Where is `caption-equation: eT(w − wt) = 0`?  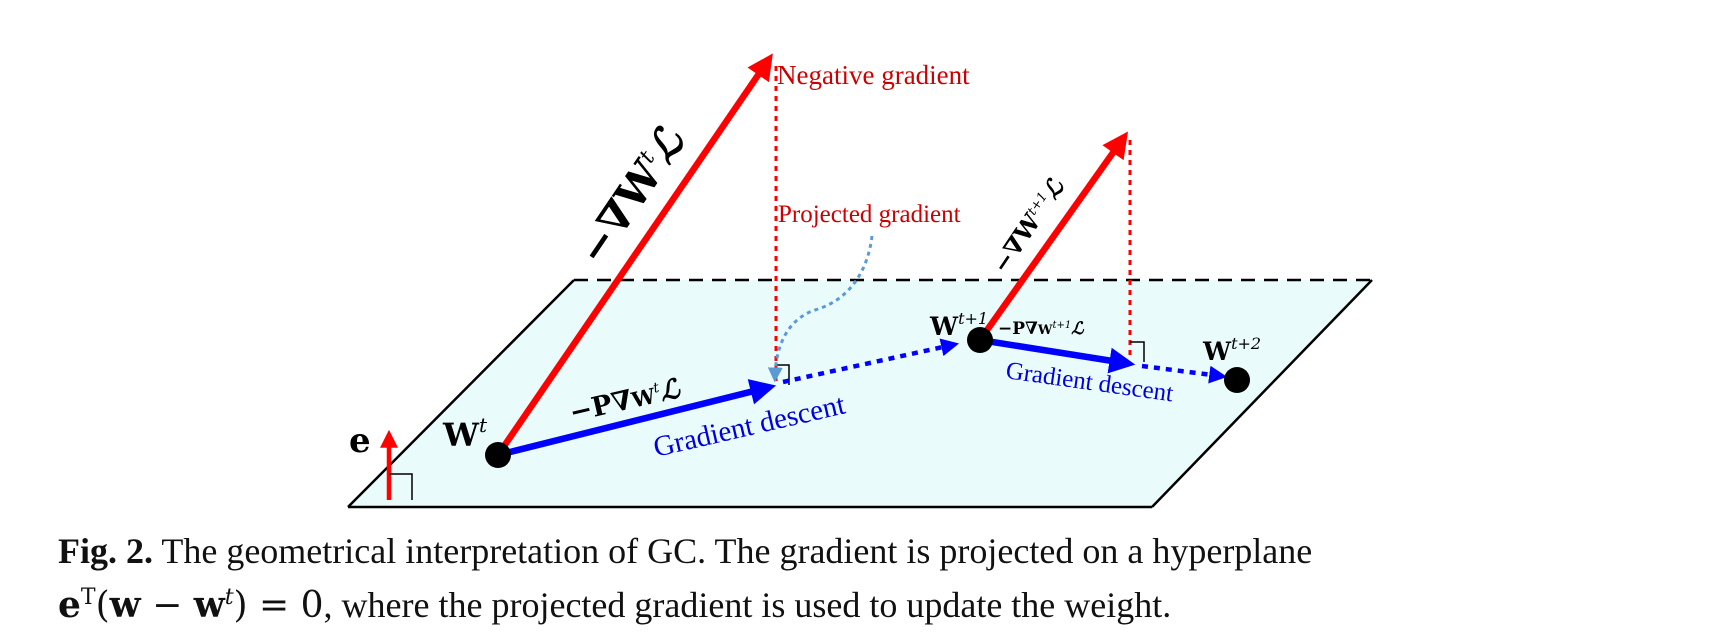 caption-equation: eT(w − wt) = 0 is located at coordinates (191, 605).